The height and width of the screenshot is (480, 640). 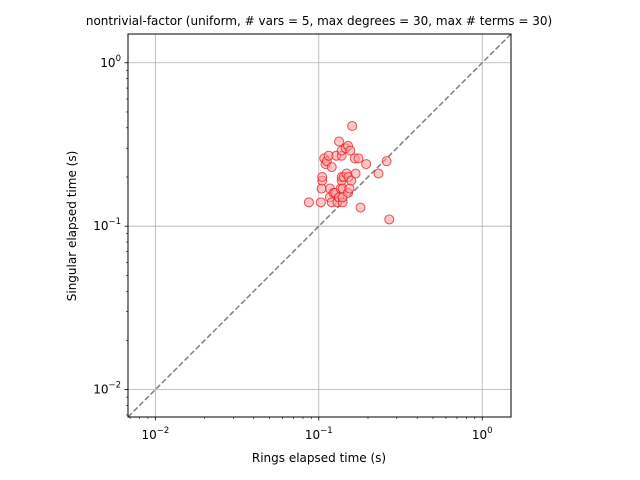 I want to click on x-tick-label: 10⁰, so click(x=482, y=434).